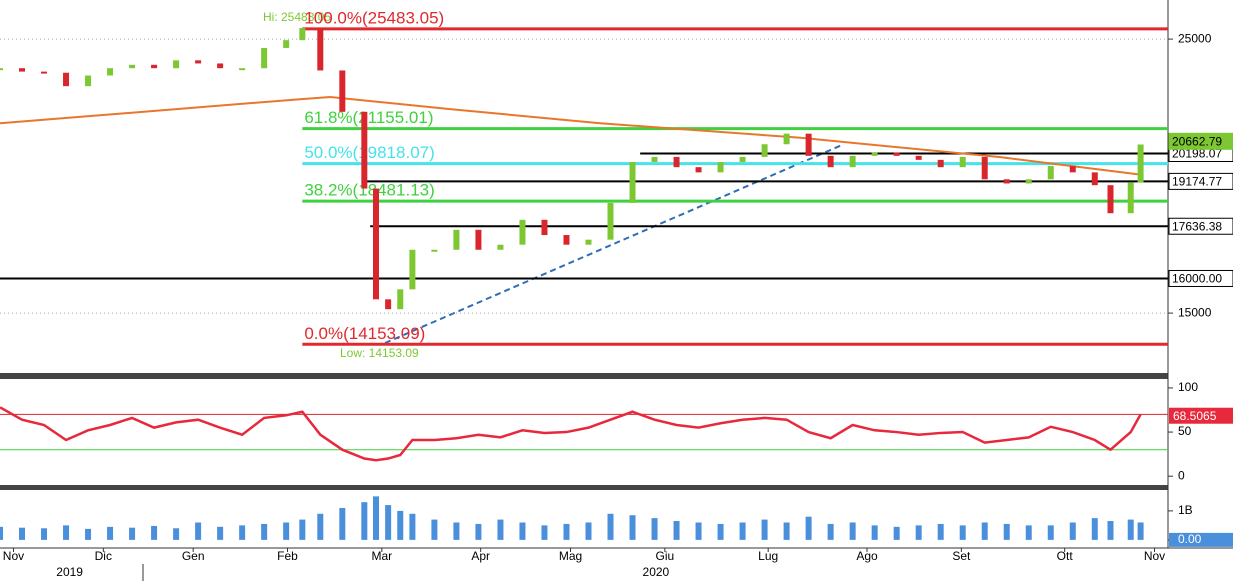 The height and width of the screenshot is (581, 1233). I want to click on x-tick-label: Ott, so click(1065, 556).